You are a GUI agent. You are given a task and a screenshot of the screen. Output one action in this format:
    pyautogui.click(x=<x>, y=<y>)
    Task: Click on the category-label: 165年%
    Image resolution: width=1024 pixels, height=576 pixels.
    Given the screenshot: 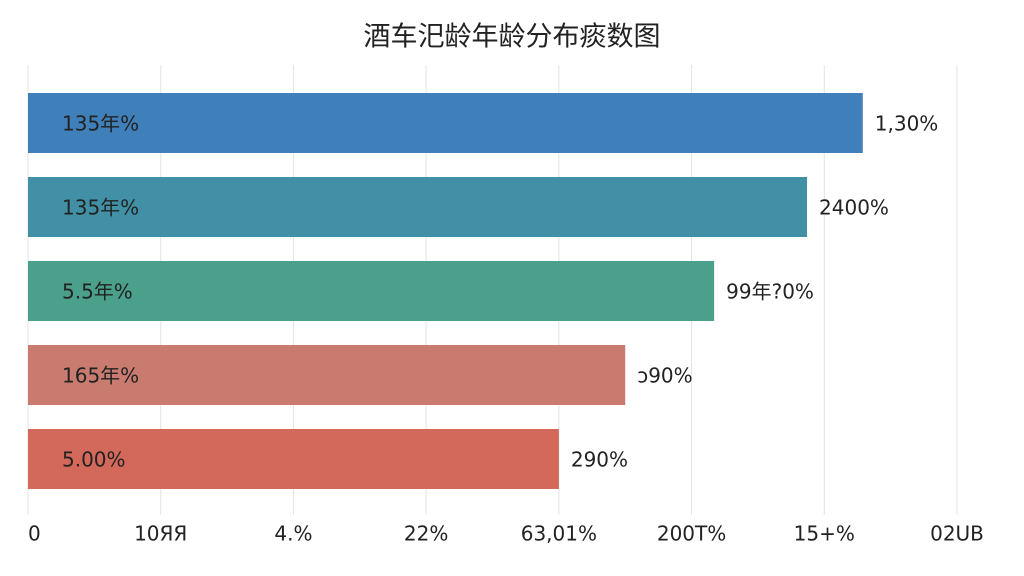 What is the action you would take?
    pyautogui.click(x=100, y=376)
    